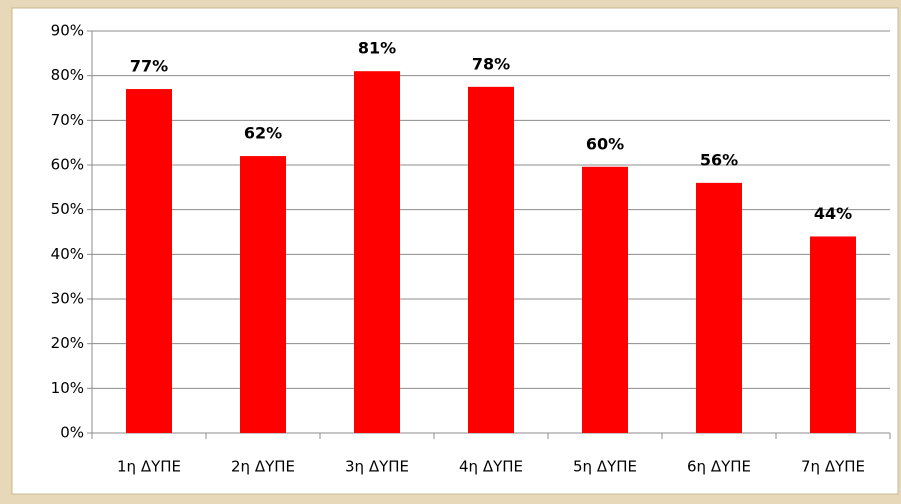  Describe the element at coordinates (719, 159) in the screenshot. I see `data-label: 56%` at that location.